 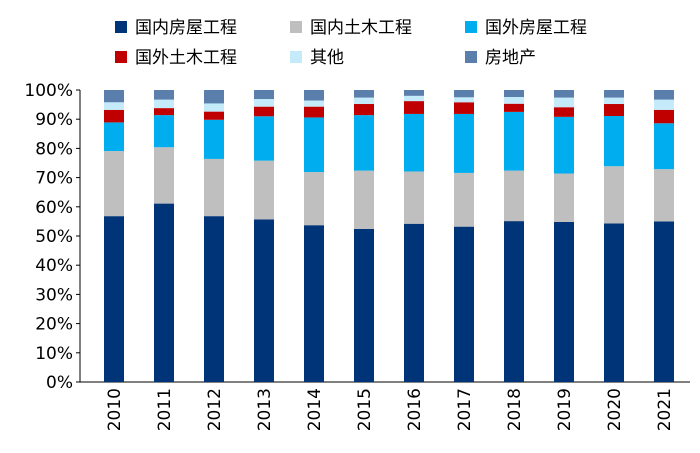 I want to click on legend-label: 房地产, so click(x=510, y=58).